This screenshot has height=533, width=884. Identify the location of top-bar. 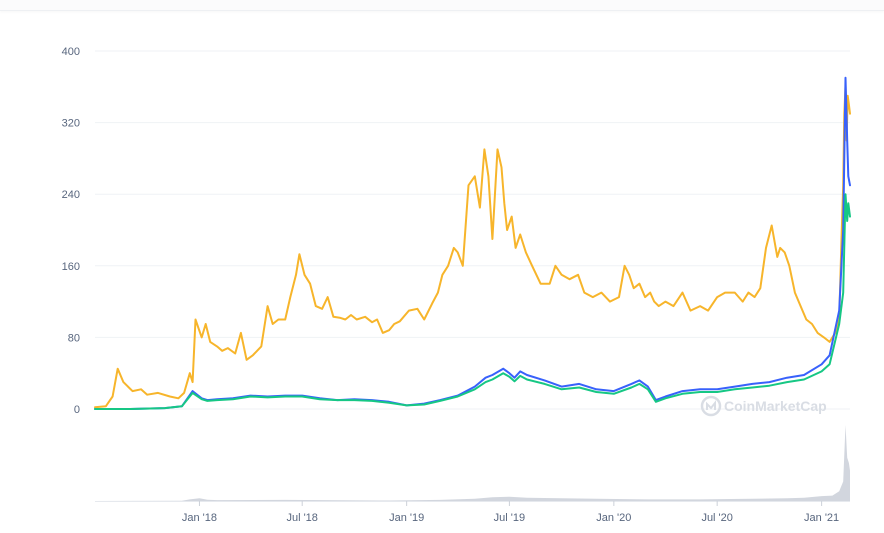
(442, 5).